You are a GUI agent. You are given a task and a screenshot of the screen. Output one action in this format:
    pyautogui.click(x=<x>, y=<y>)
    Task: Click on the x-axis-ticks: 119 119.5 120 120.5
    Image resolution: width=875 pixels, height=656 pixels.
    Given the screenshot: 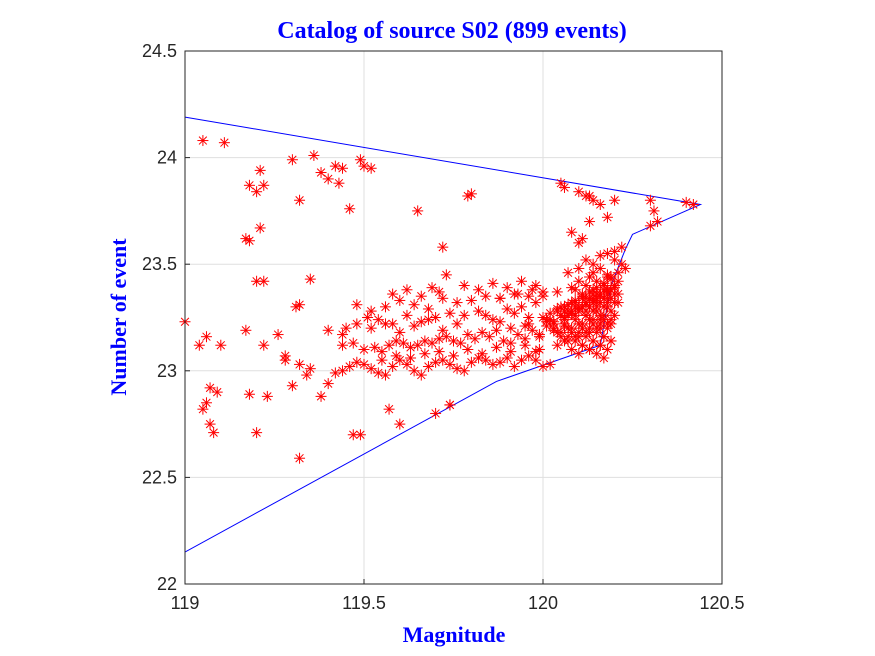 What is the action you would take?
    pyautogui.click(x=458, y=596)
    